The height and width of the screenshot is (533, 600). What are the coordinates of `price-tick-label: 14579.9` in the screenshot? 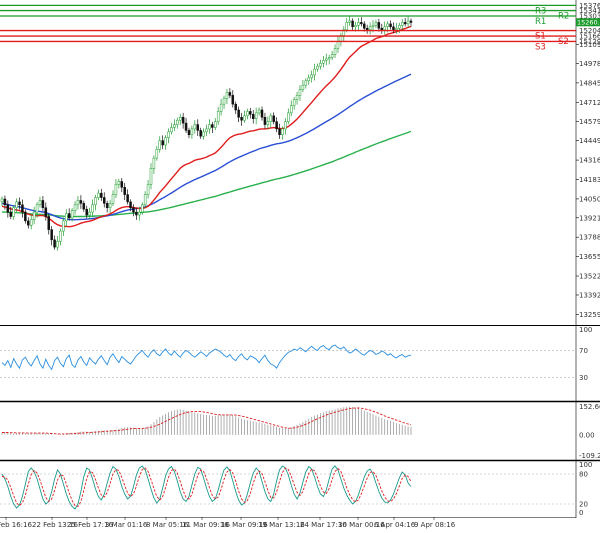 It's located at (589, 122).